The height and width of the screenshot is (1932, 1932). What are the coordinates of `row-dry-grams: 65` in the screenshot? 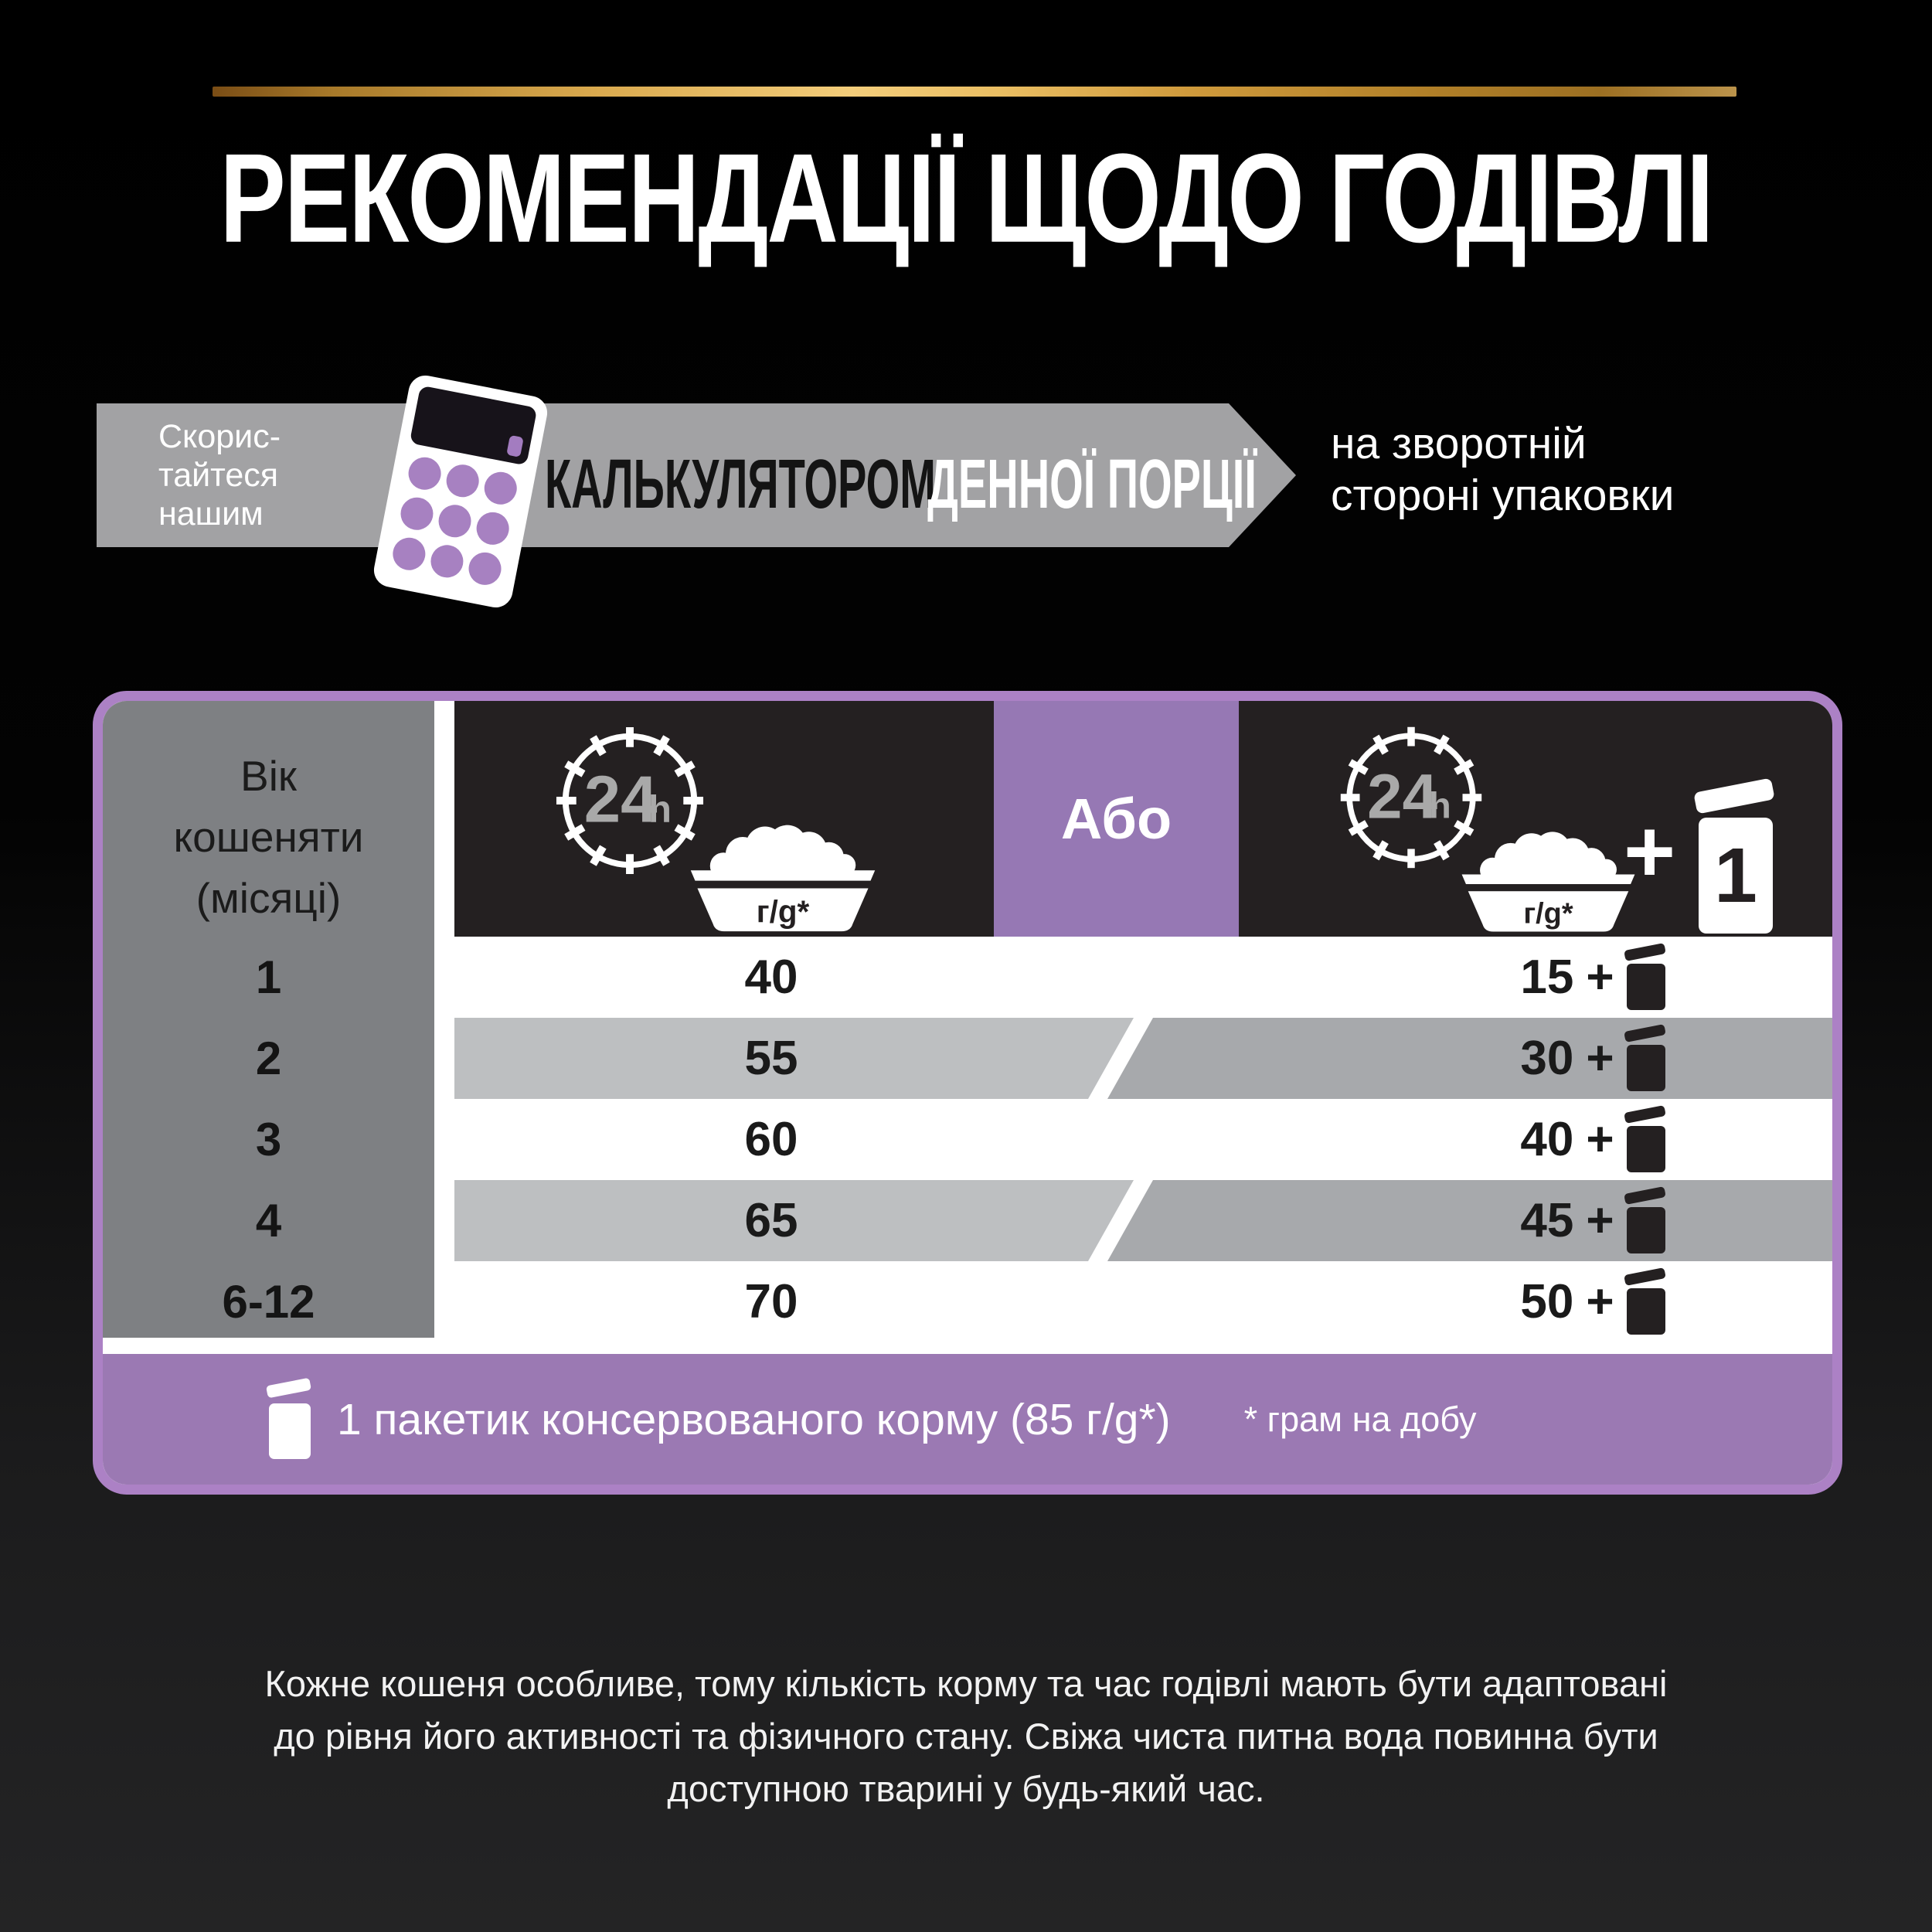 It's located at (771, 1220).